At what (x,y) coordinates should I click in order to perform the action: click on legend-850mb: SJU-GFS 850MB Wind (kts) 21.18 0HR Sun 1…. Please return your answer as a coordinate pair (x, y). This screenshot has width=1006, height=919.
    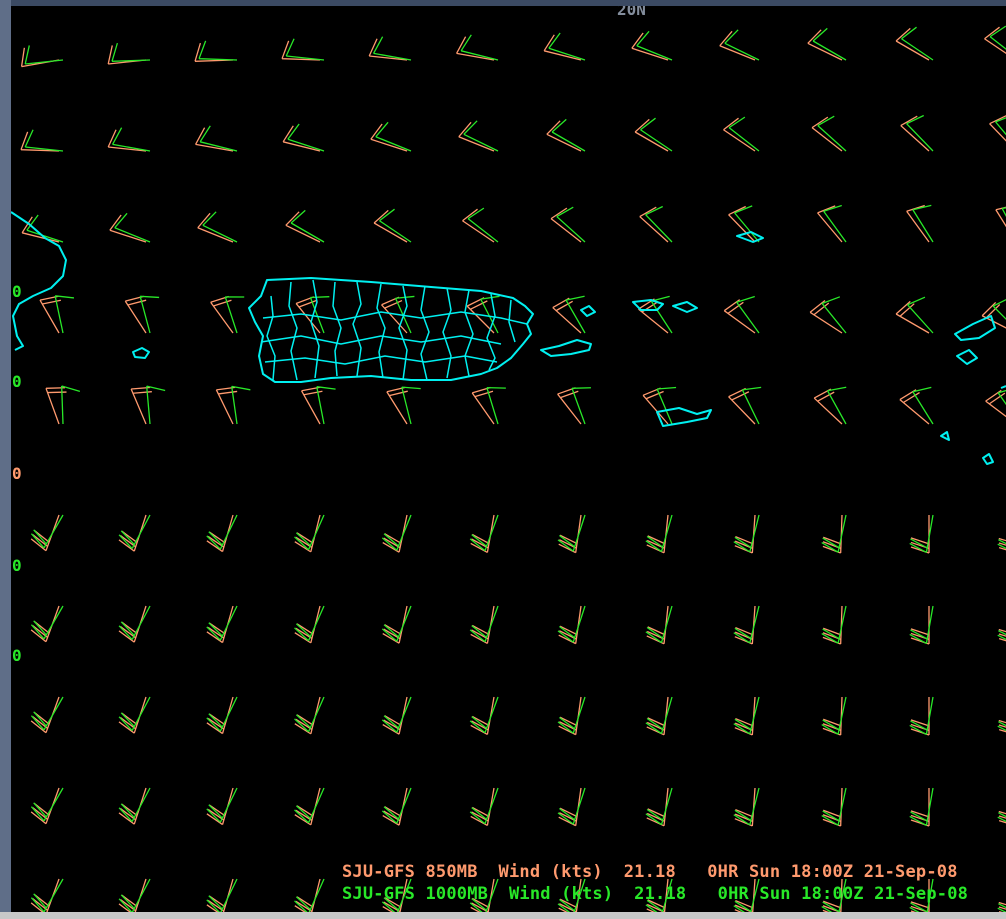
    Looking at the image, I should click on (650, 872).